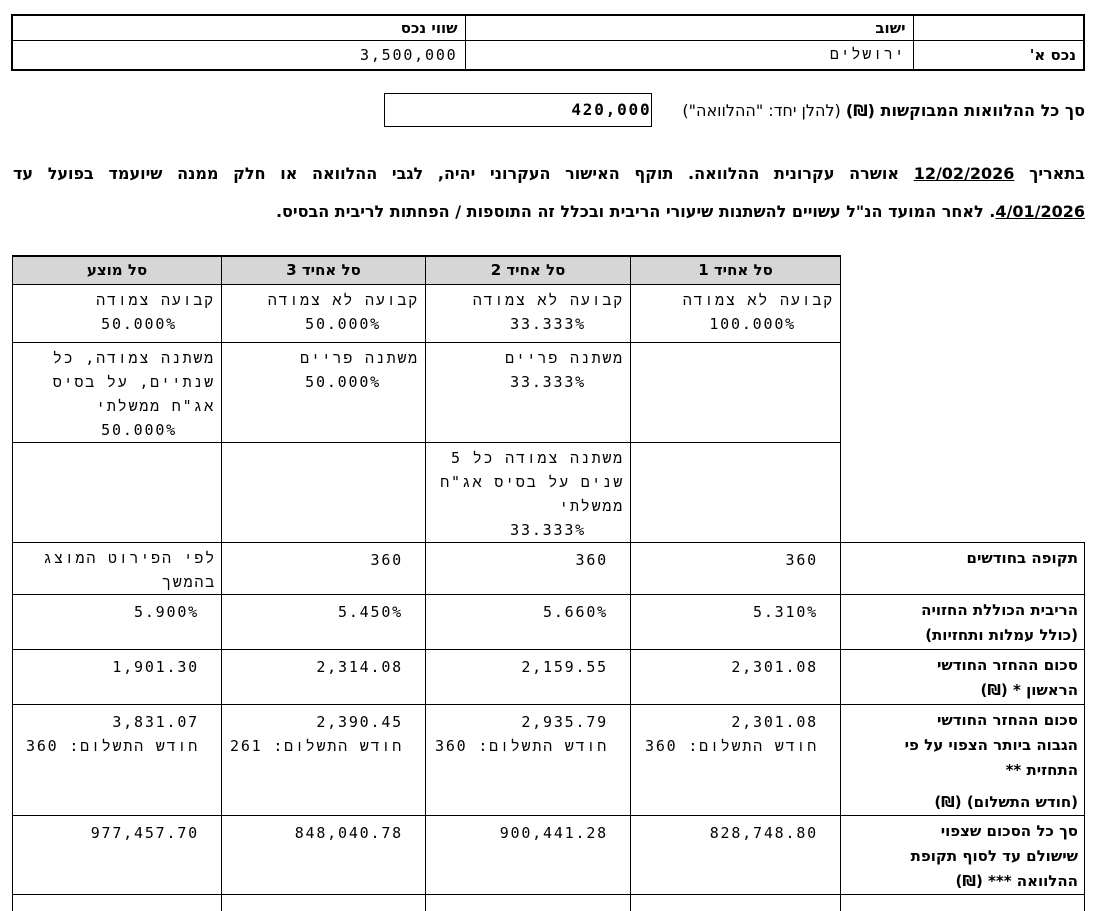 This screenshot has height=911, width=1094. I want to click on u2-total-value: 900,441.28, so click(553, 832).